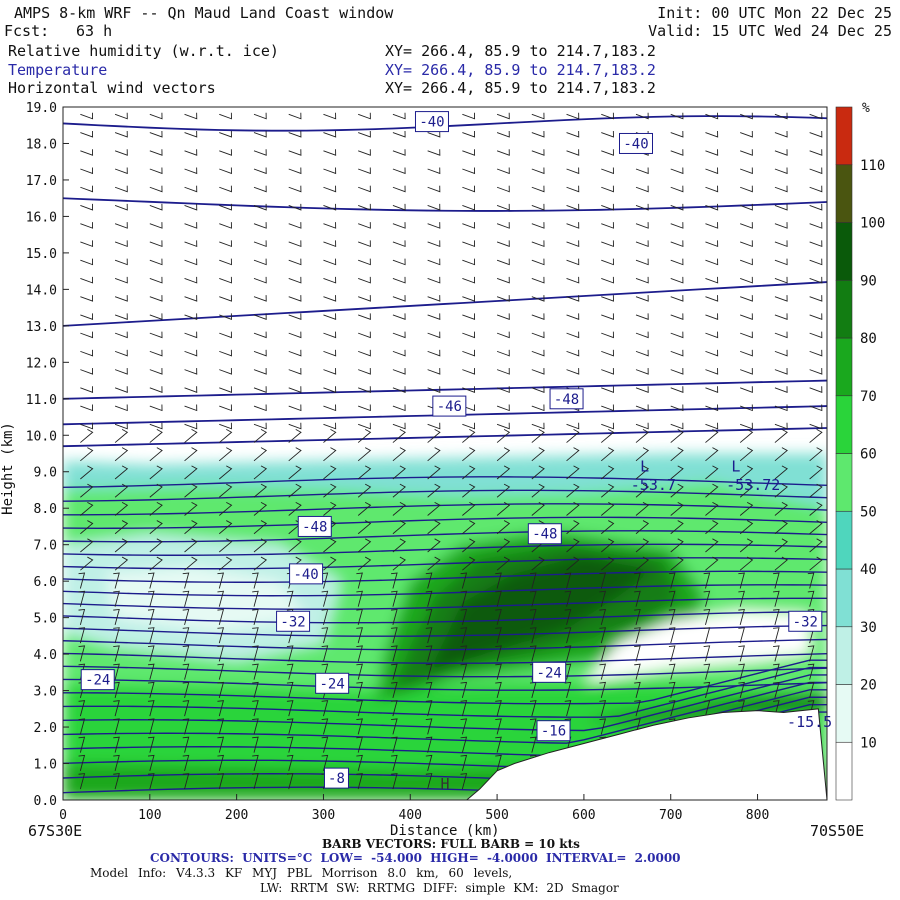  Describe the element at coordinates (94, 31) in the screenshot. I see `forecast-hours: 63 h` at that location.